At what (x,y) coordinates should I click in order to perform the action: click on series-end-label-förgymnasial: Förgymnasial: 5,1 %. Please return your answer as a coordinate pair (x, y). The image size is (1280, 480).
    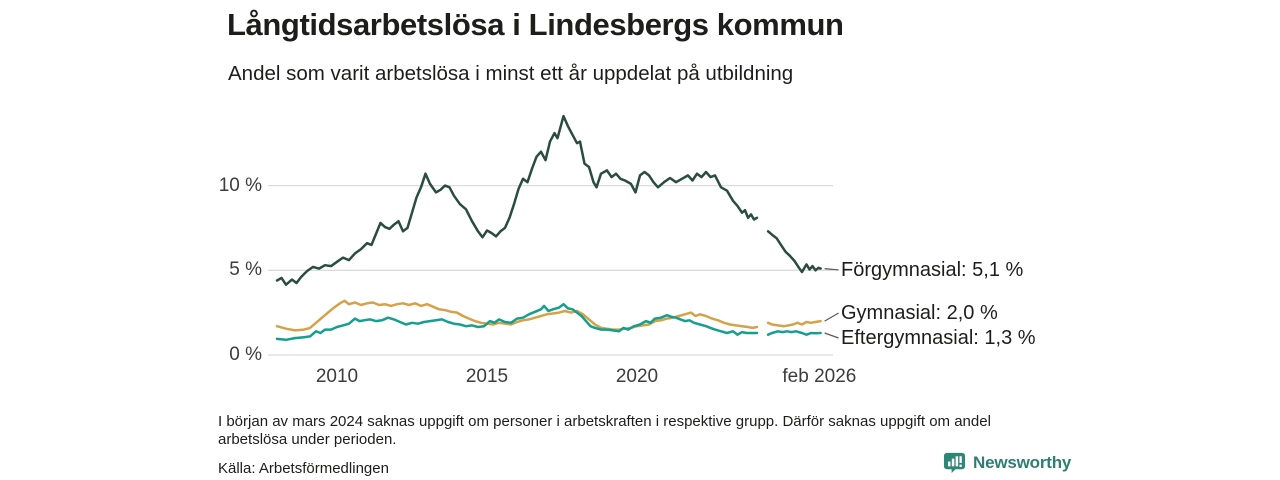
    Looking at the image, I should click on (932, 270).